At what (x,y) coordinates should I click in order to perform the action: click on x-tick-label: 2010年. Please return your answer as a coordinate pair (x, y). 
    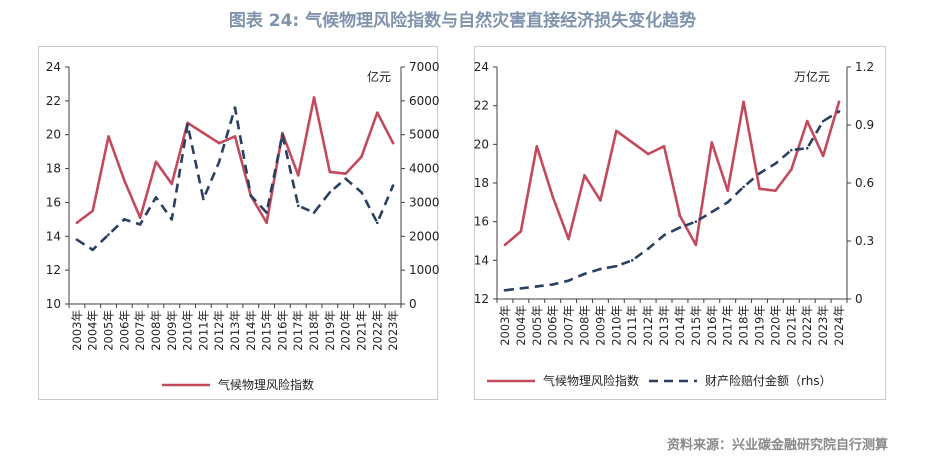
    Looking at the image, I should click on (188, 330).